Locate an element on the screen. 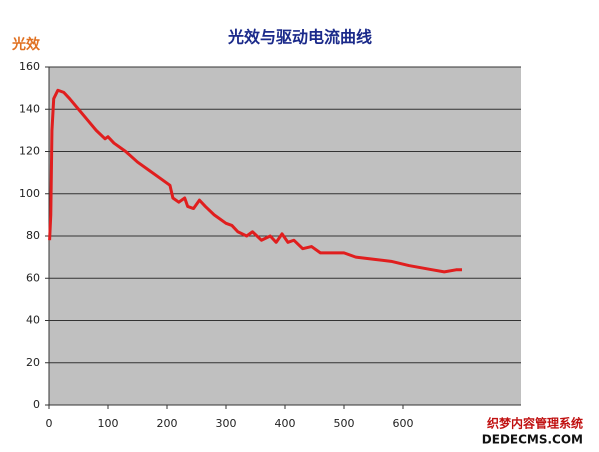 This screenshot has height=452, width=599. x-tick-label: 100 is located at coordinates (108, 423).